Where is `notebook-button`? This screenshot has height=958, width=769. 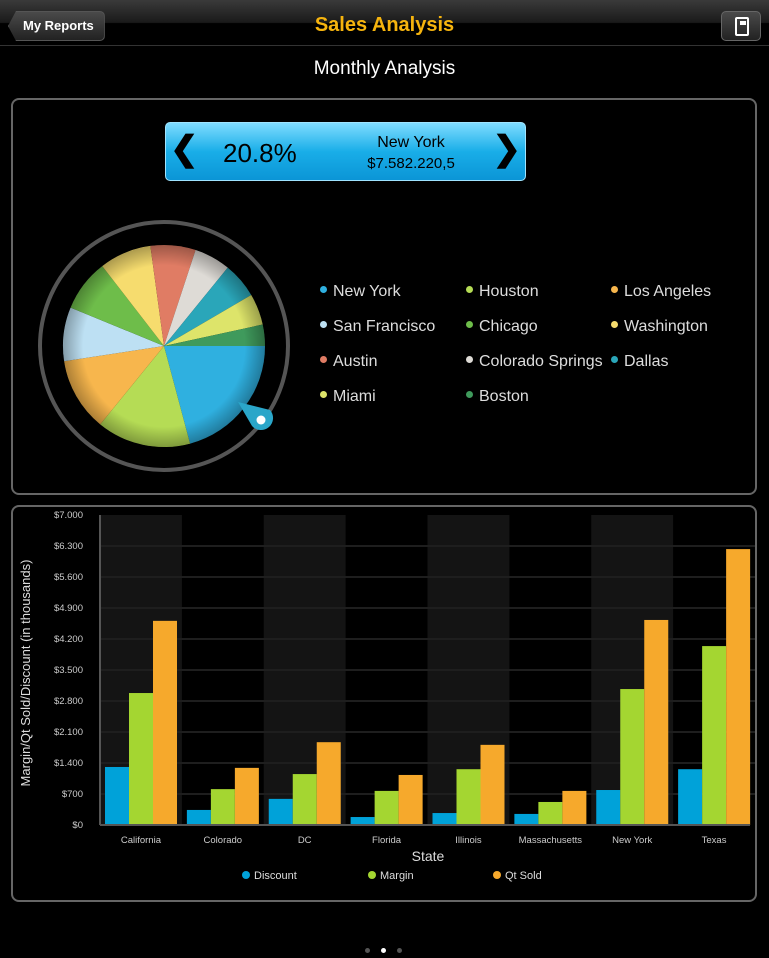
notebook-button is located at coordinates (741, 26).